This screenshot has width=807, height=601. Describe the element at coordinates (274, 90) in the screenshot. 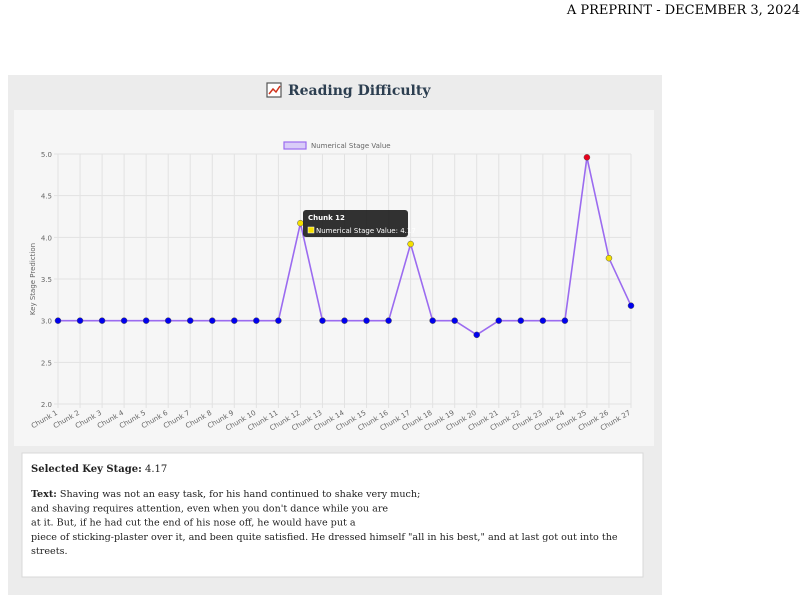

I see `title-icon` at that location.